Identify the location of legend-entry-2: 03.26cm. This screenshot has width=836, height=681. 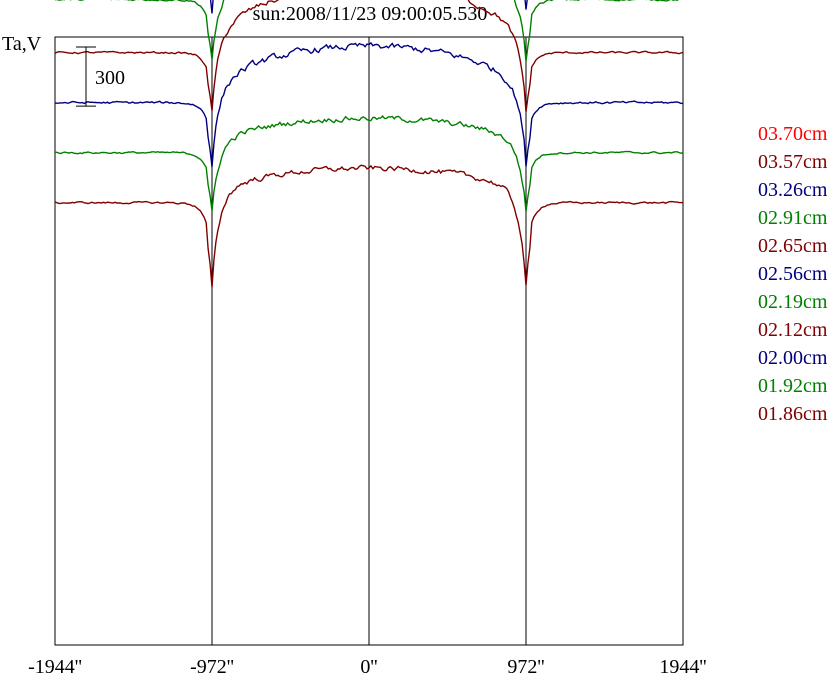
(793, 190).